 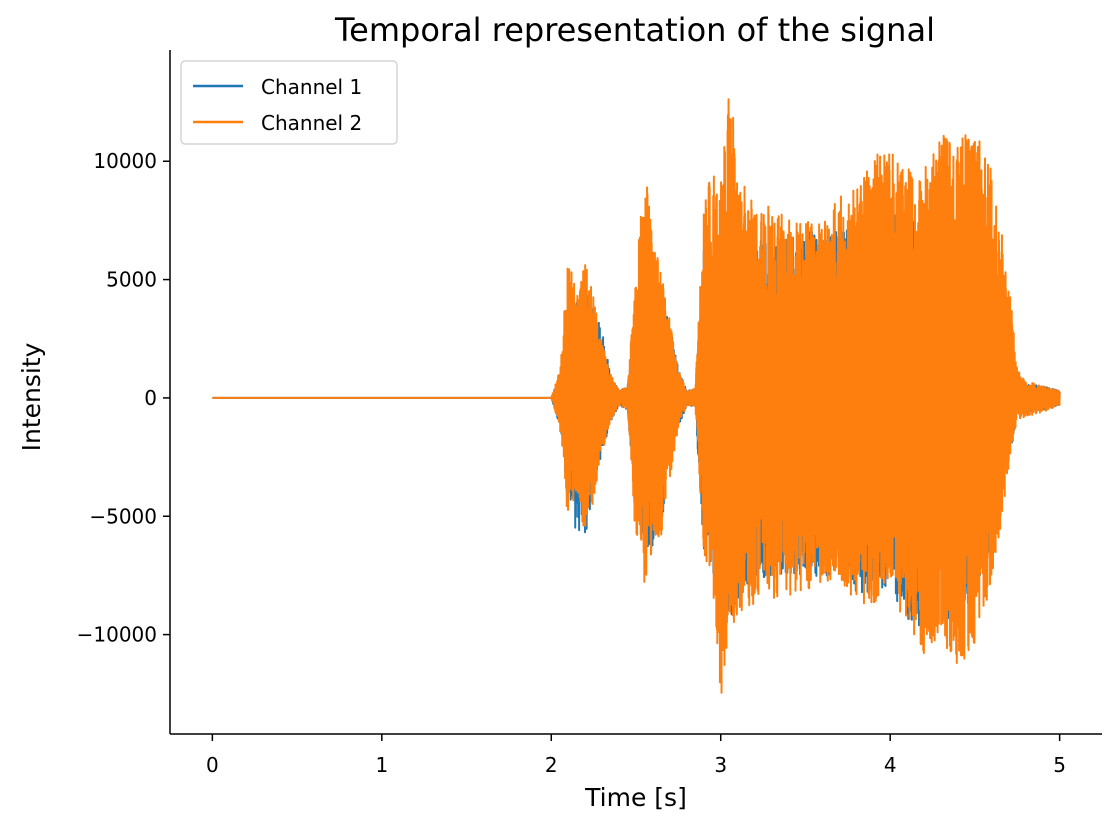 What do you see at coordinates (890, 765) in the screenshot?
I see `x-tick-label: 4` at bounding box center [890, 765].